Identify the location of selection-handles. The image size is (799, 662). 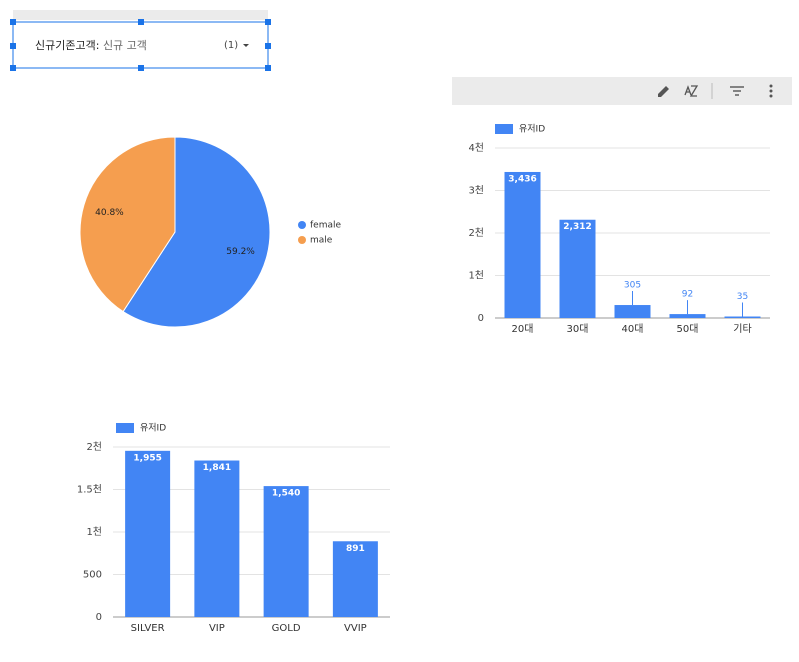
(140, 45).